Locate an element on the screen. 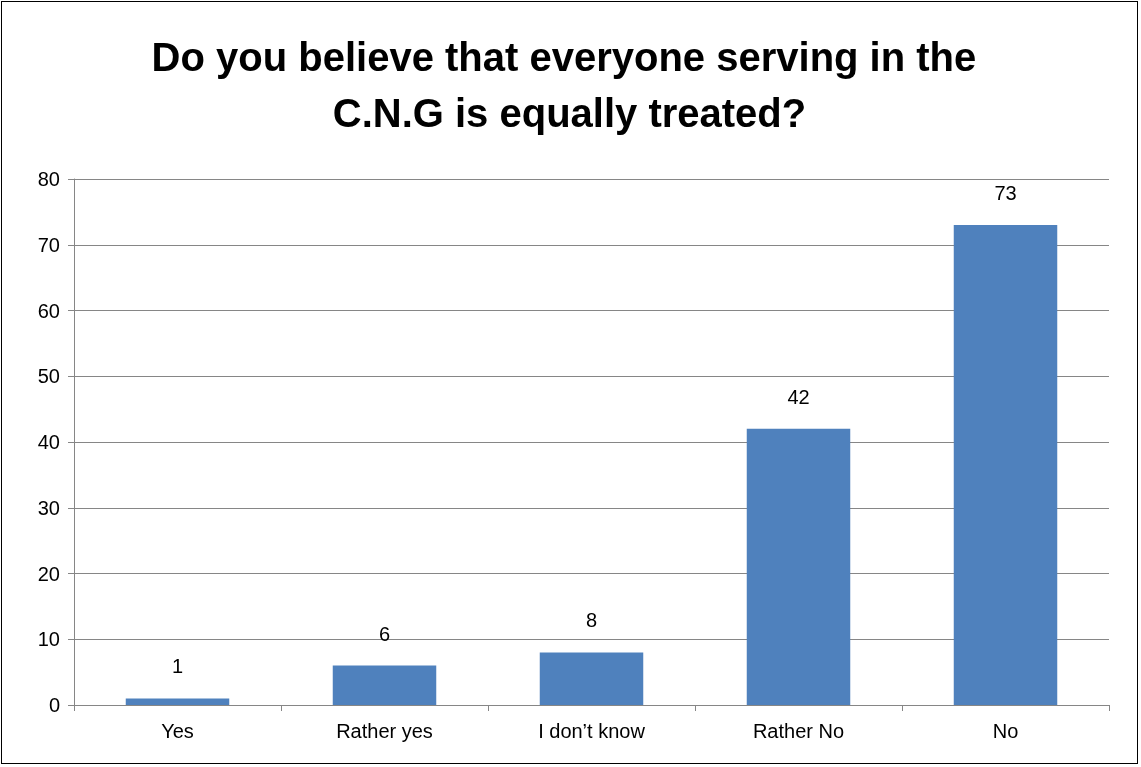 The height and width of the screenshot is (767, 1141). y-tick-label: 70 is located at coordinates (48, 244).